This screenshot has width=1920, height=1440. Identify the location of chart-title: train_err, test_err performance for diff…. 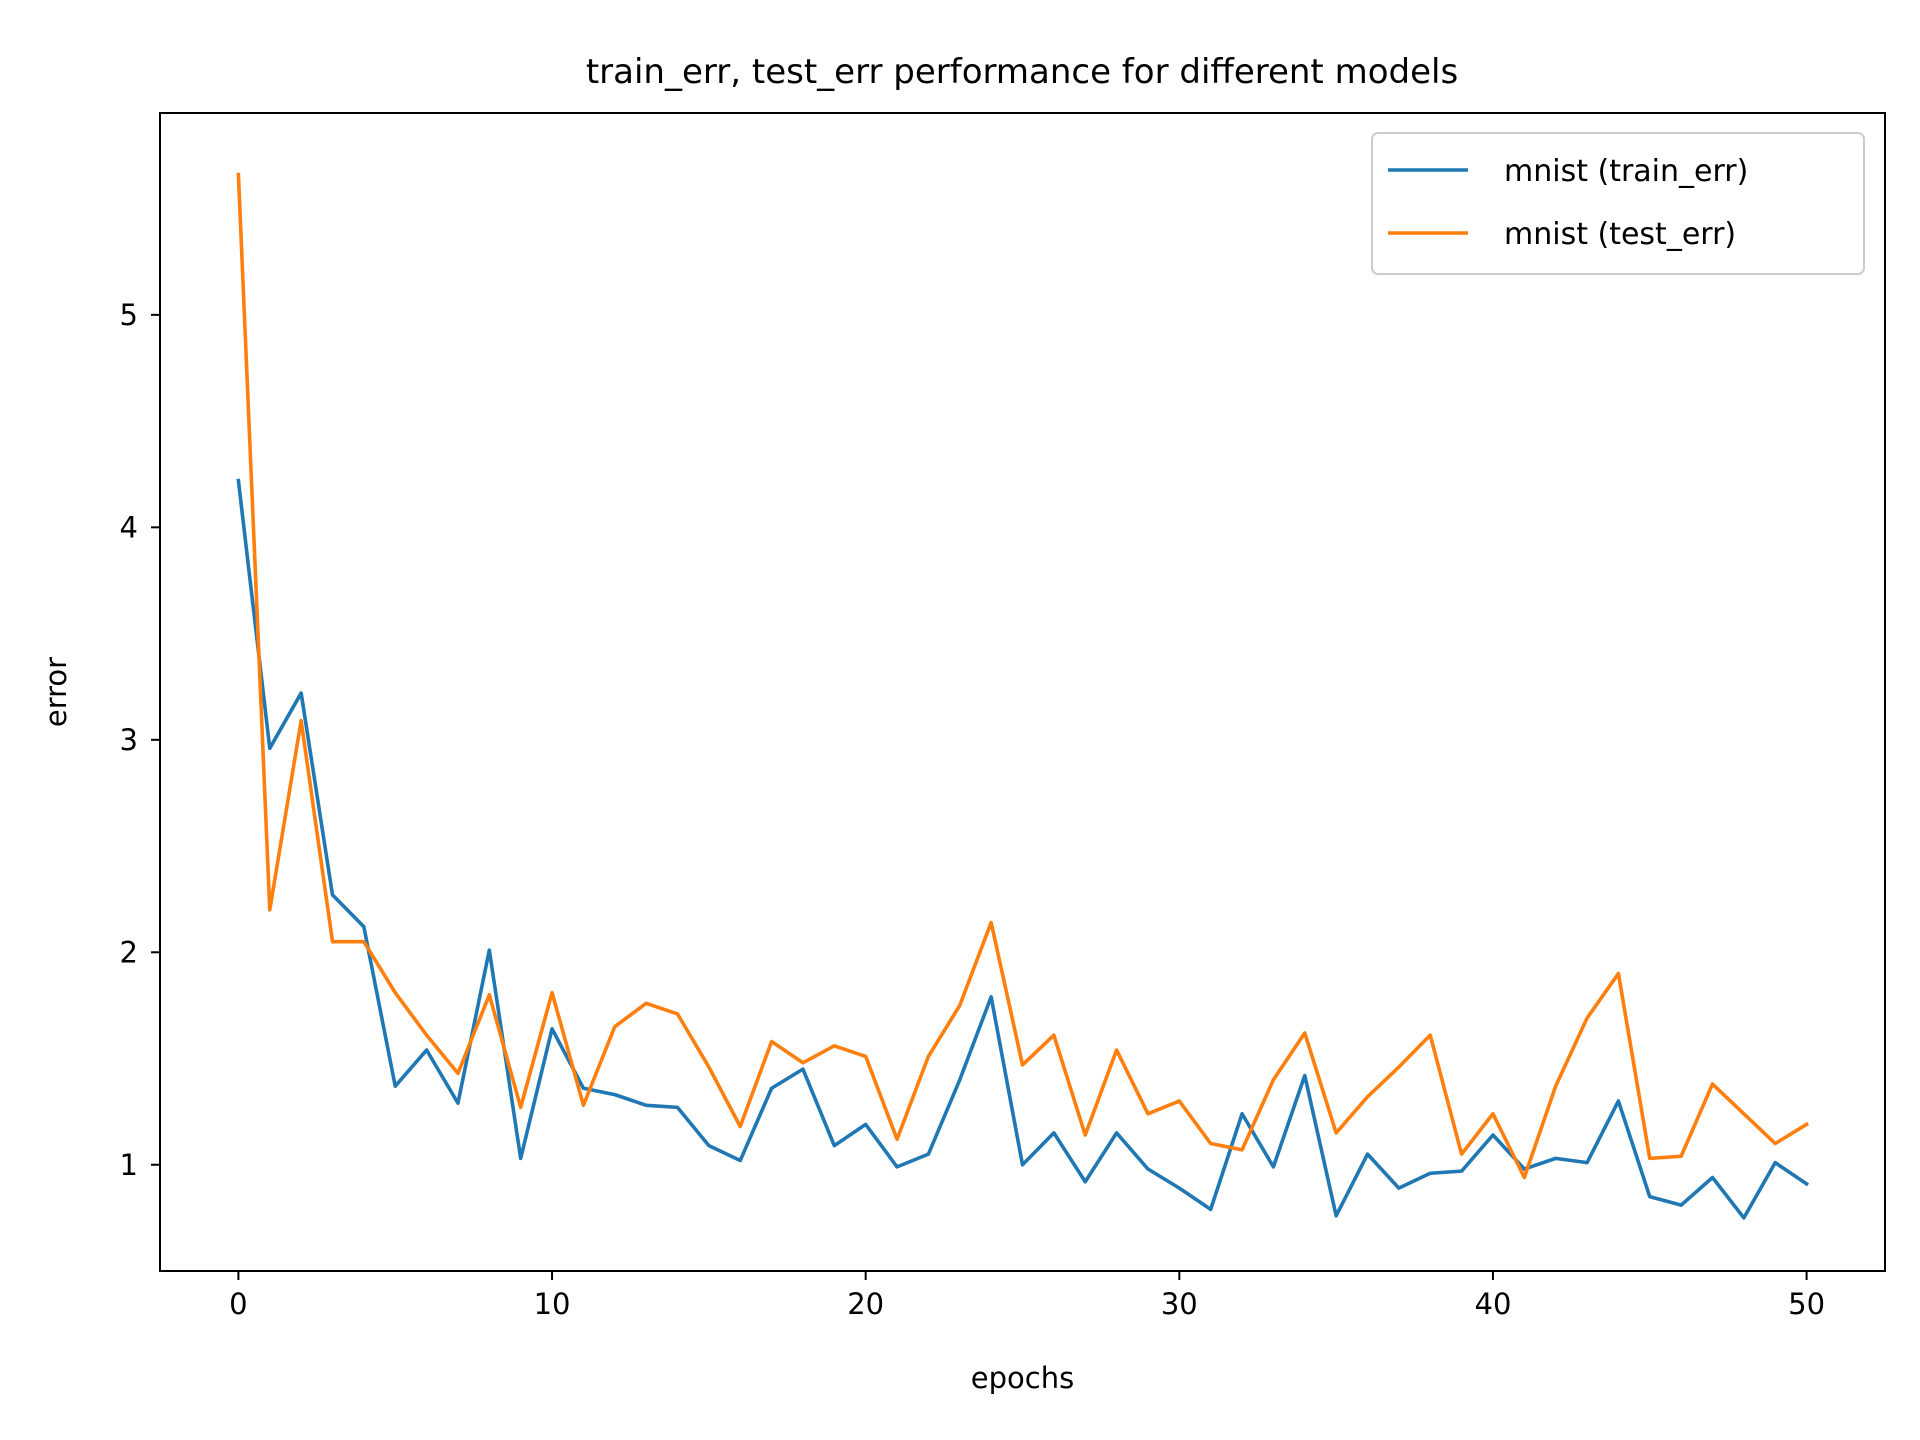
(1022, 72).